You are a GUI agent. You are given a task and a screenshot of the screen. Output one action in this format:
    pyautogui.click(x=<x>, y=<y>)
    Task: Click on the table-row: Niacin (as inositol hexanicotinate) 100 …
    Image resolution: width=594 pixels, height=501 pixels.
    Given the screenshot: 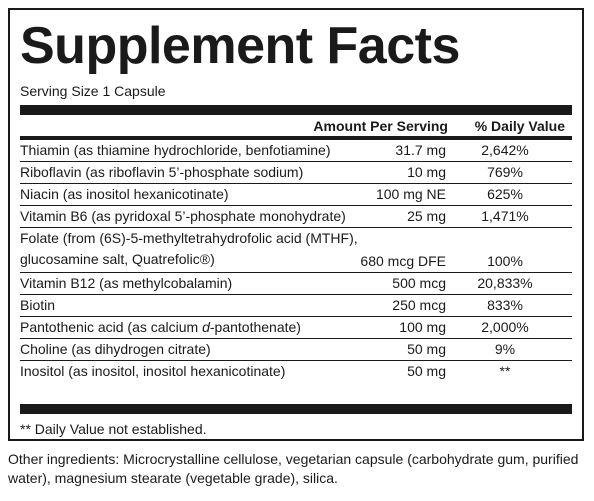 What is the action you would take?
    pyautogui.click(x=296, y=195)
    